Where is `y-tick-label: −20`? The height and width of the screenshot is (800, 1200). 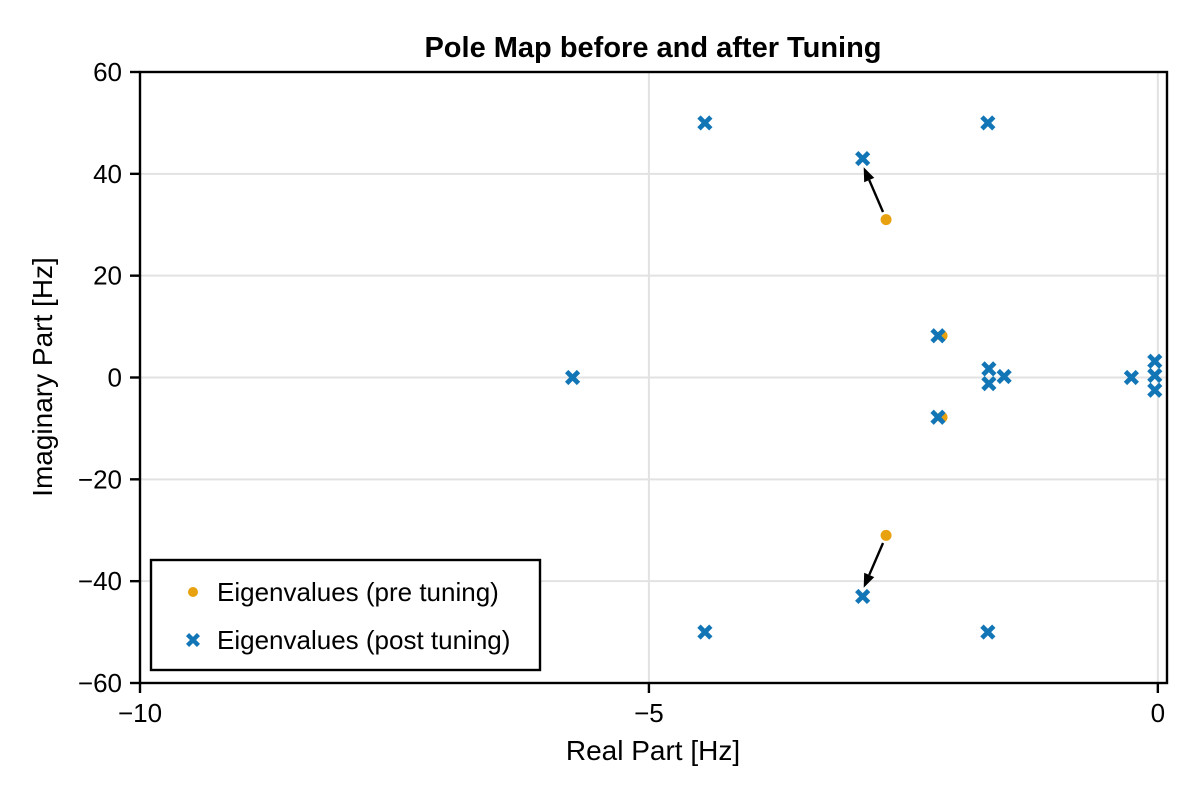
y-tick-label: −20 is located at coordinates (100, 479).